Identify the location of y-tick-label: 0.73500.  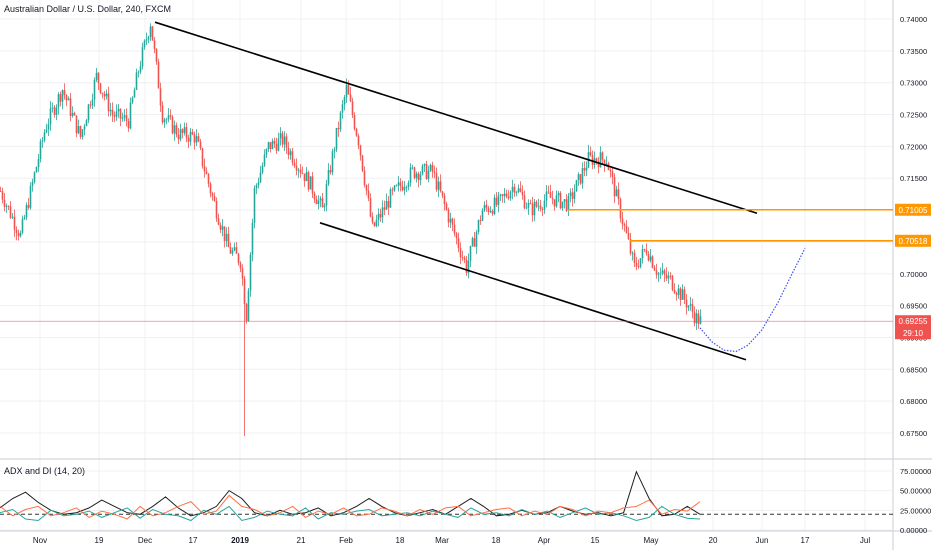
(913, 51).